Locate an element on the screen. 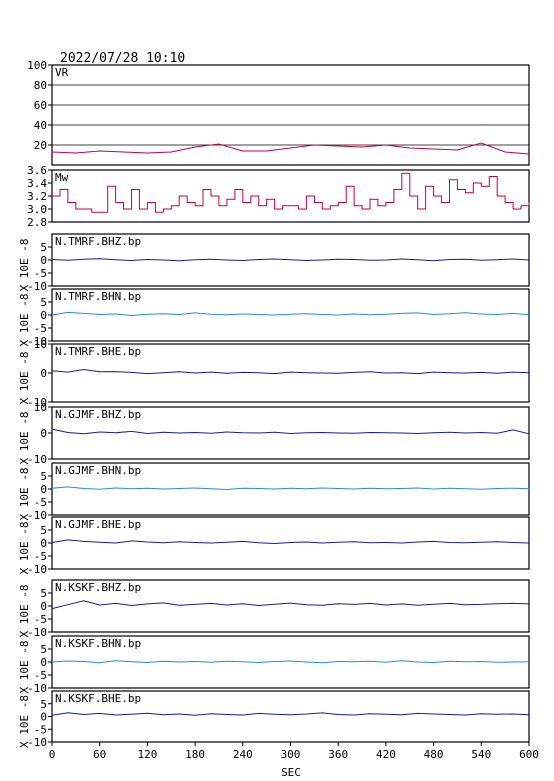 The width and height of the screenshot is (554, 781). x-tick-label: 120 is located at coordinates (147, 754).